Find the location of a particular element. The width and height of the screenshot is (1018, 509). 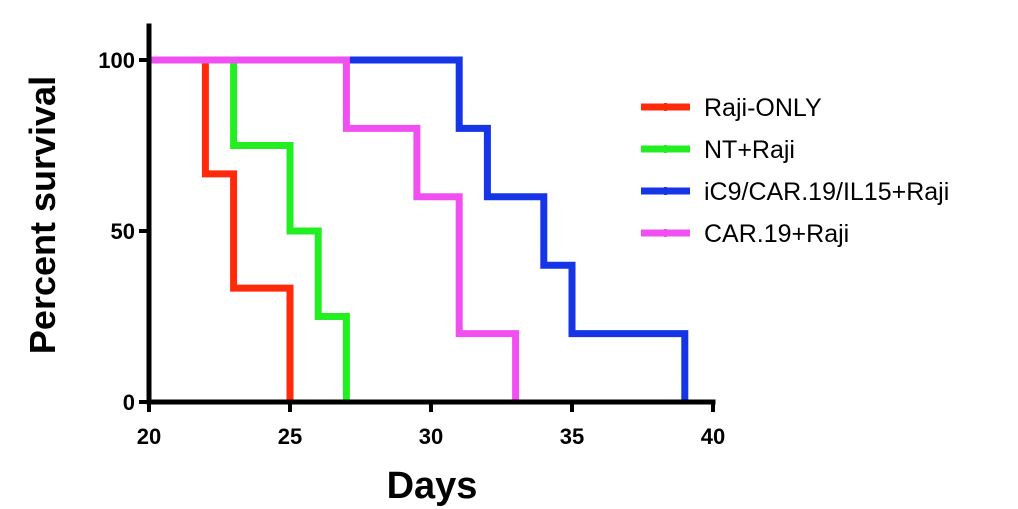

y-tick-label-1: 50 is located at coordinates (123, 231).